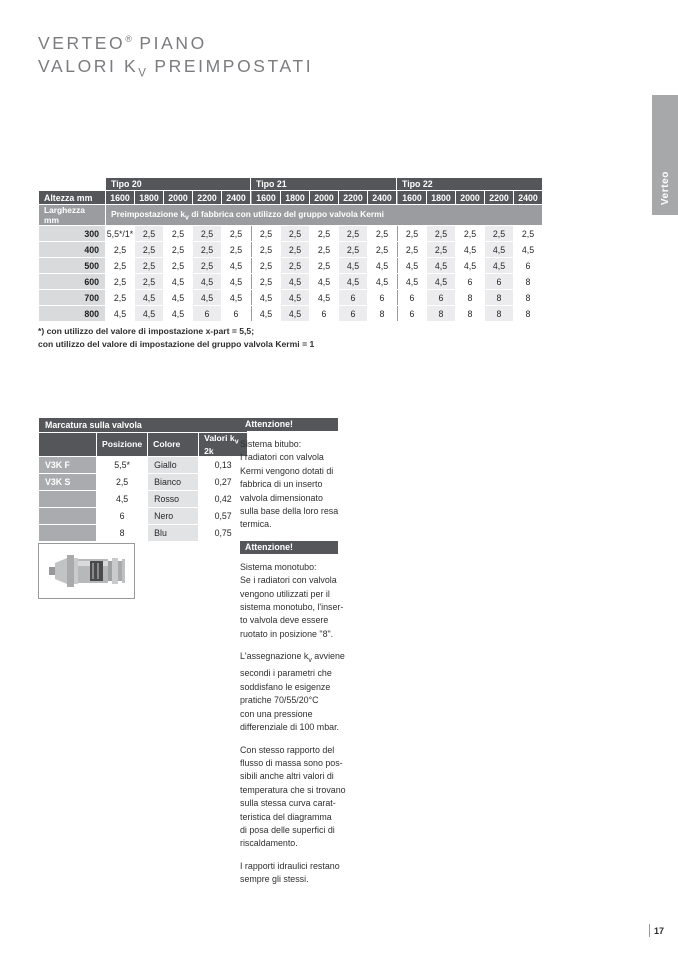  Describe the element at coordinates (223, 464) in the screenshot. I see `kv2k-value: 0,13` at that location.